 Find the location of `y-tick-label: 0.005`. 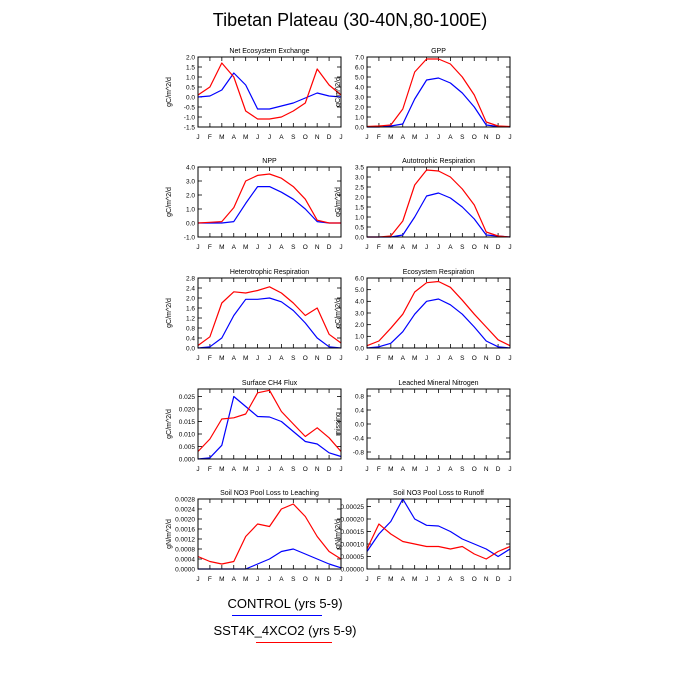

y-tick-label: 0.005 is located at coordinates (187, 447).